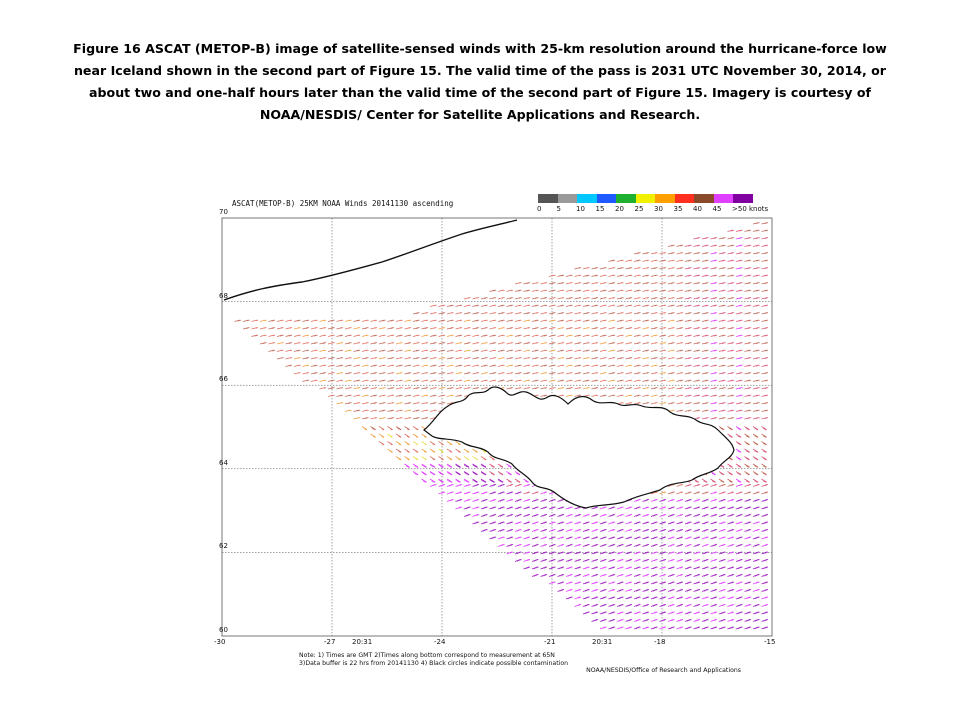 The height and width of the screenshot is (720, 960). I want to click on latitude-tick-label: 70, so click(223, 212).